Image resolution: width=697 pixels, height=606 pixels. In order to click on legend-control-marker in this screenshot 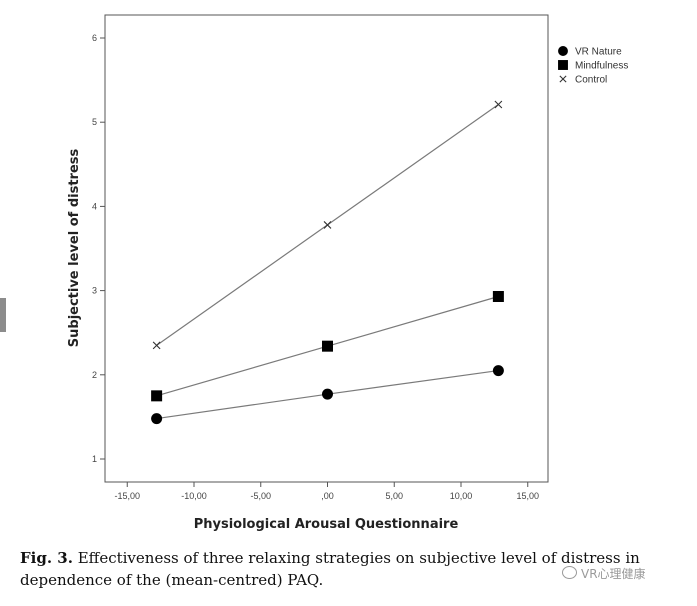, I will do `click(563, 79)`.